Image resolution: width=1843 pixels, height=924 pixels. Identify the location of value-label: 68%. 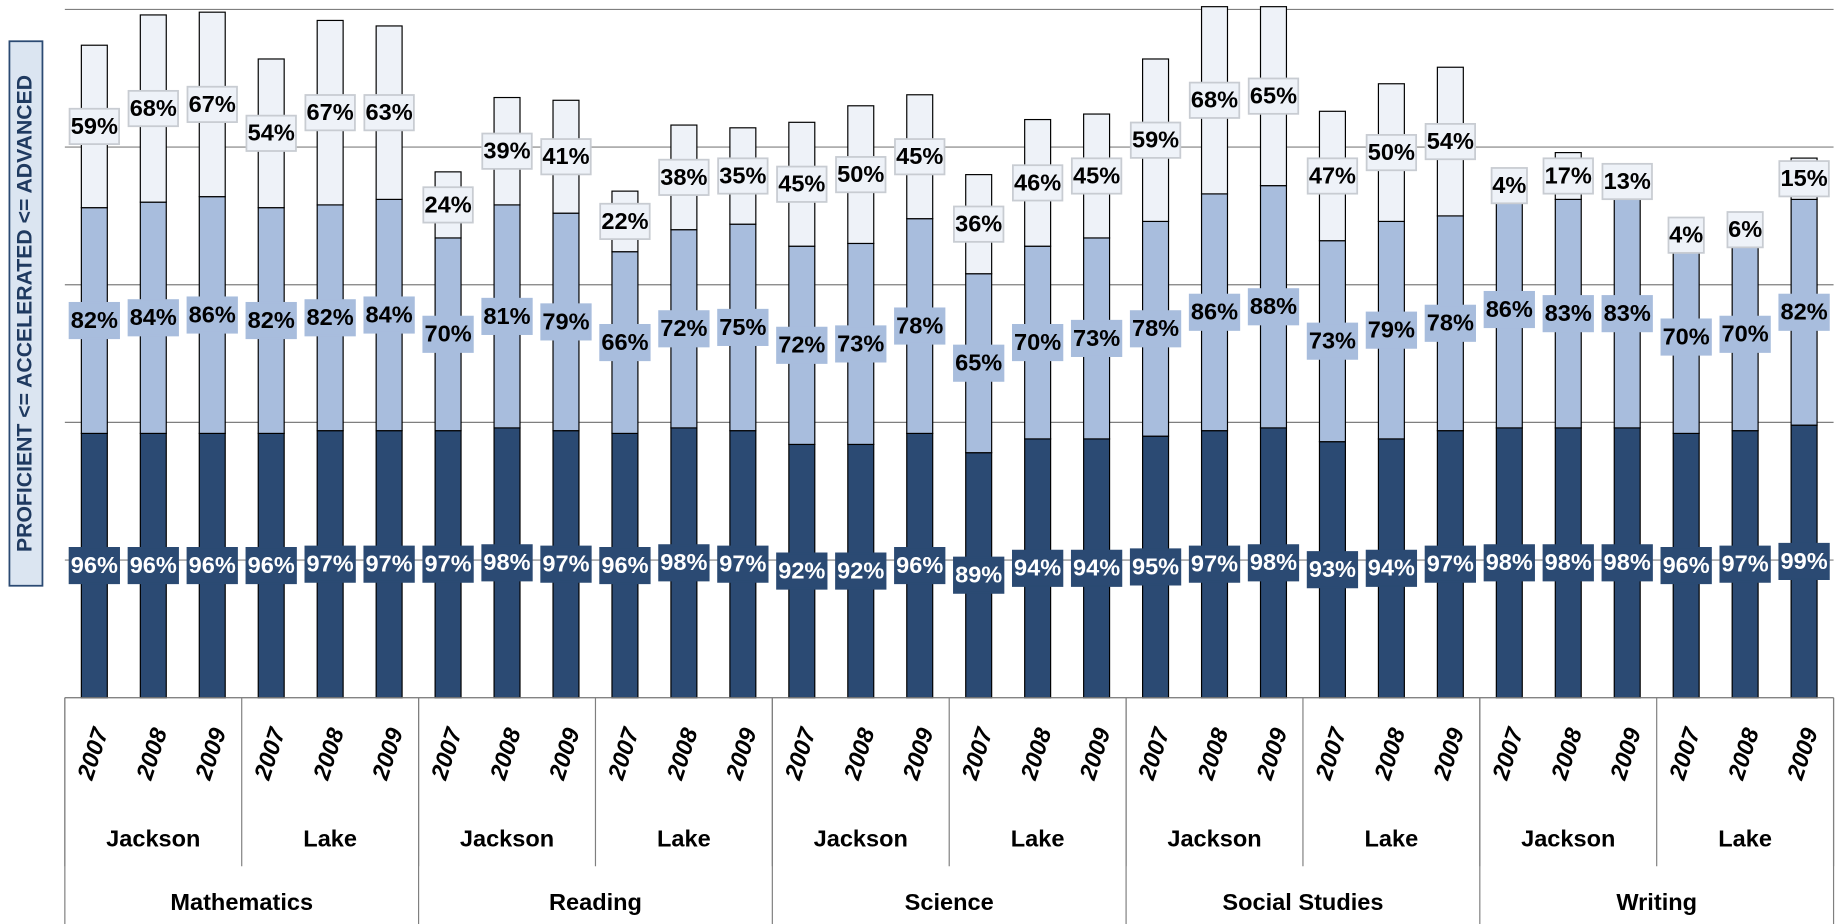
(1214, 100).